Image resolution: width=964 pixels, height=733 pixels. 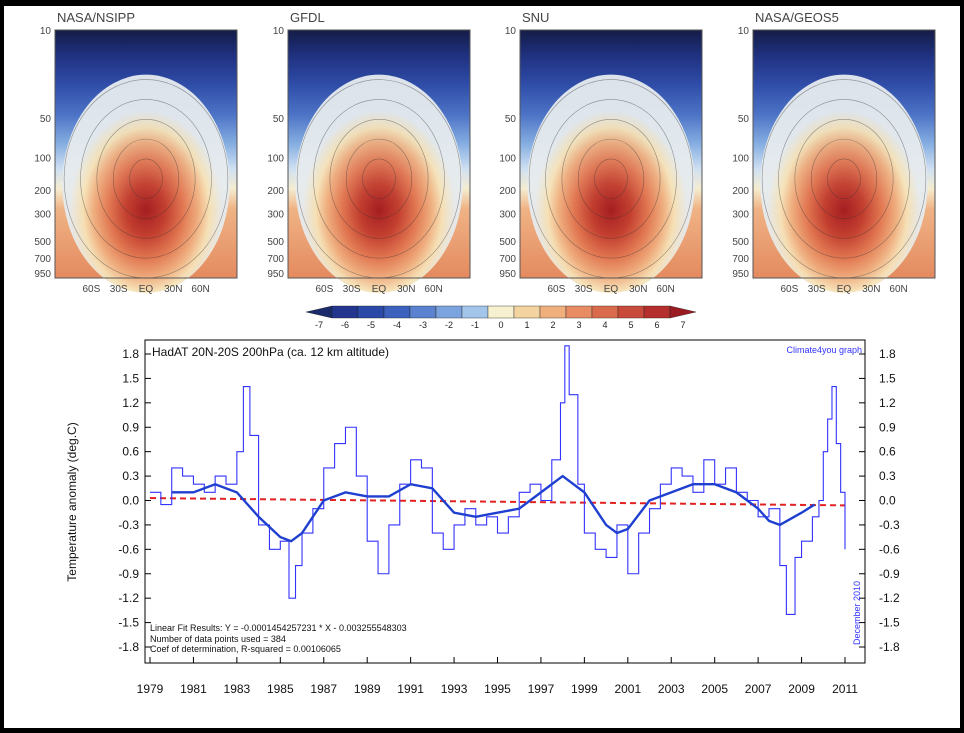 I want to click on pressure-tick: 300, so click(x=42, y=215).